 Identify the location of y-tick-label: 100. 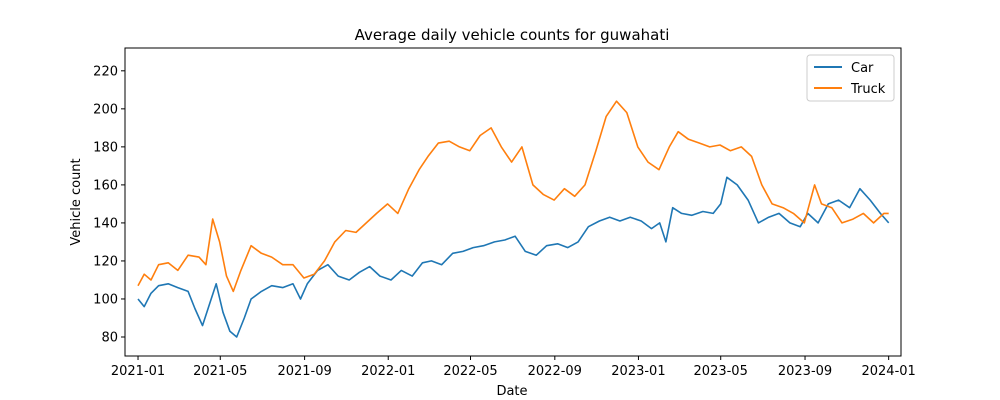
(105, 299).